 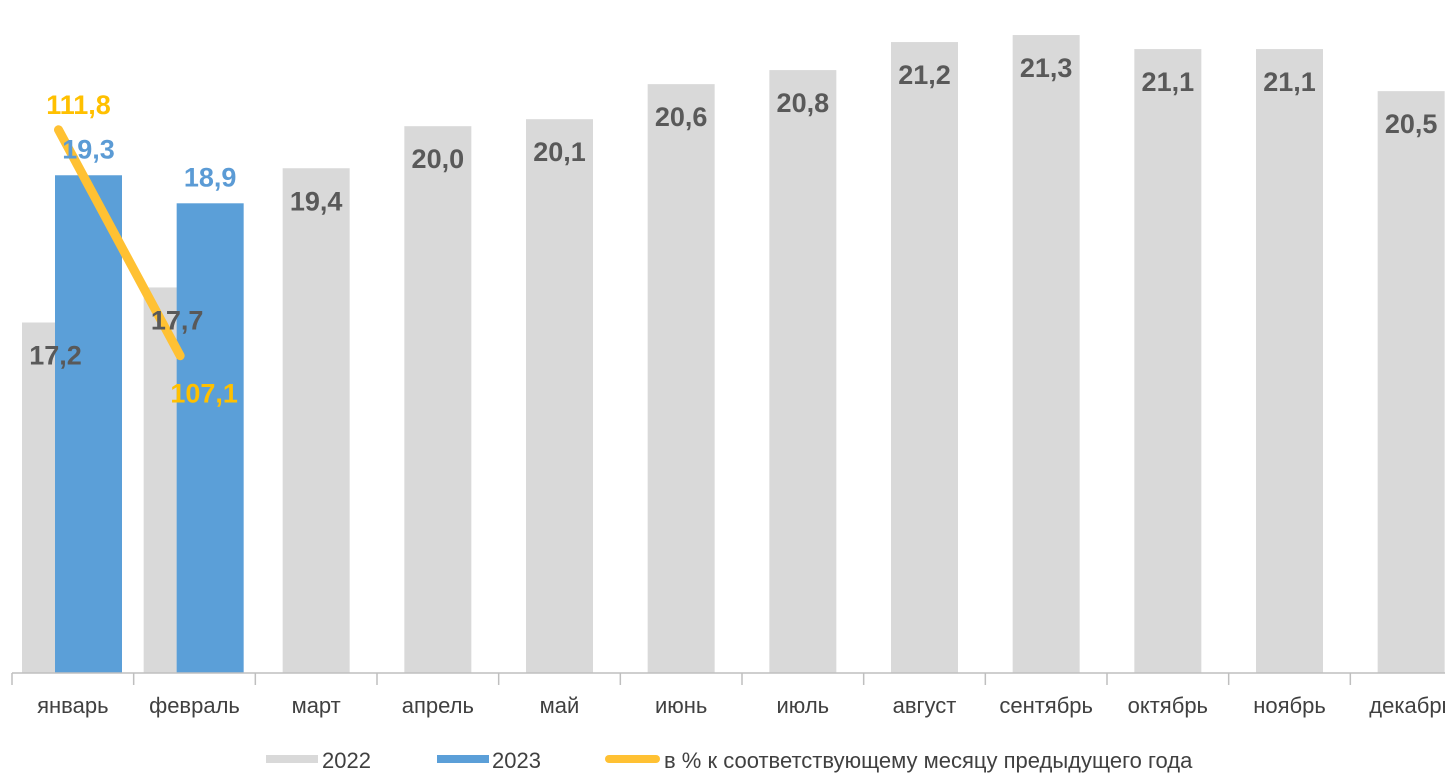 I want to click on data-label-2022: 21,2, so click(x=924, y=75).